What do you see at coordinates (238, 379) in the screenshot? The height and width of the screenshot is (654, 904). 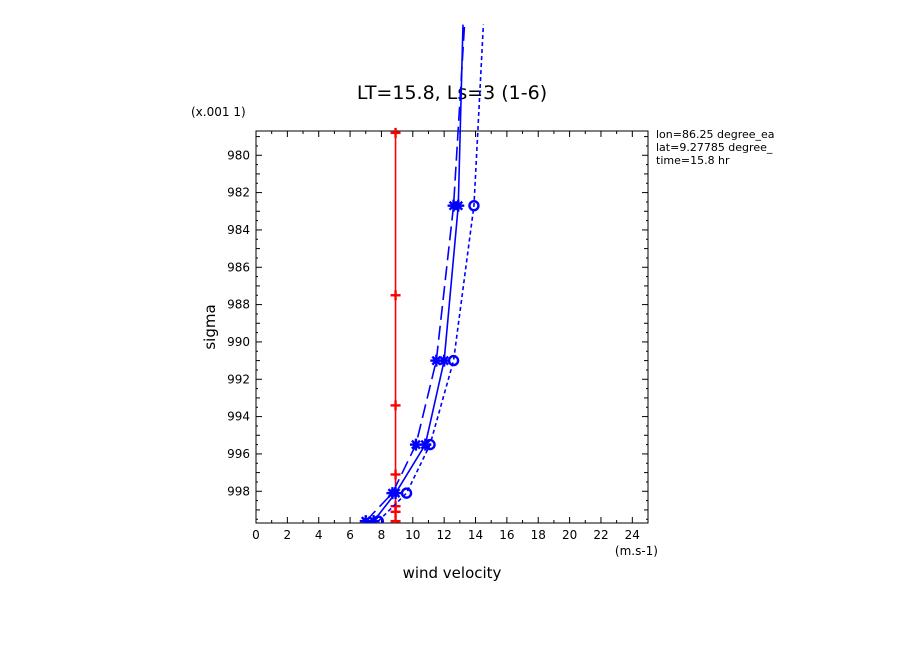 I see `y-tick-label: 992` at bounding box center [238, 379].